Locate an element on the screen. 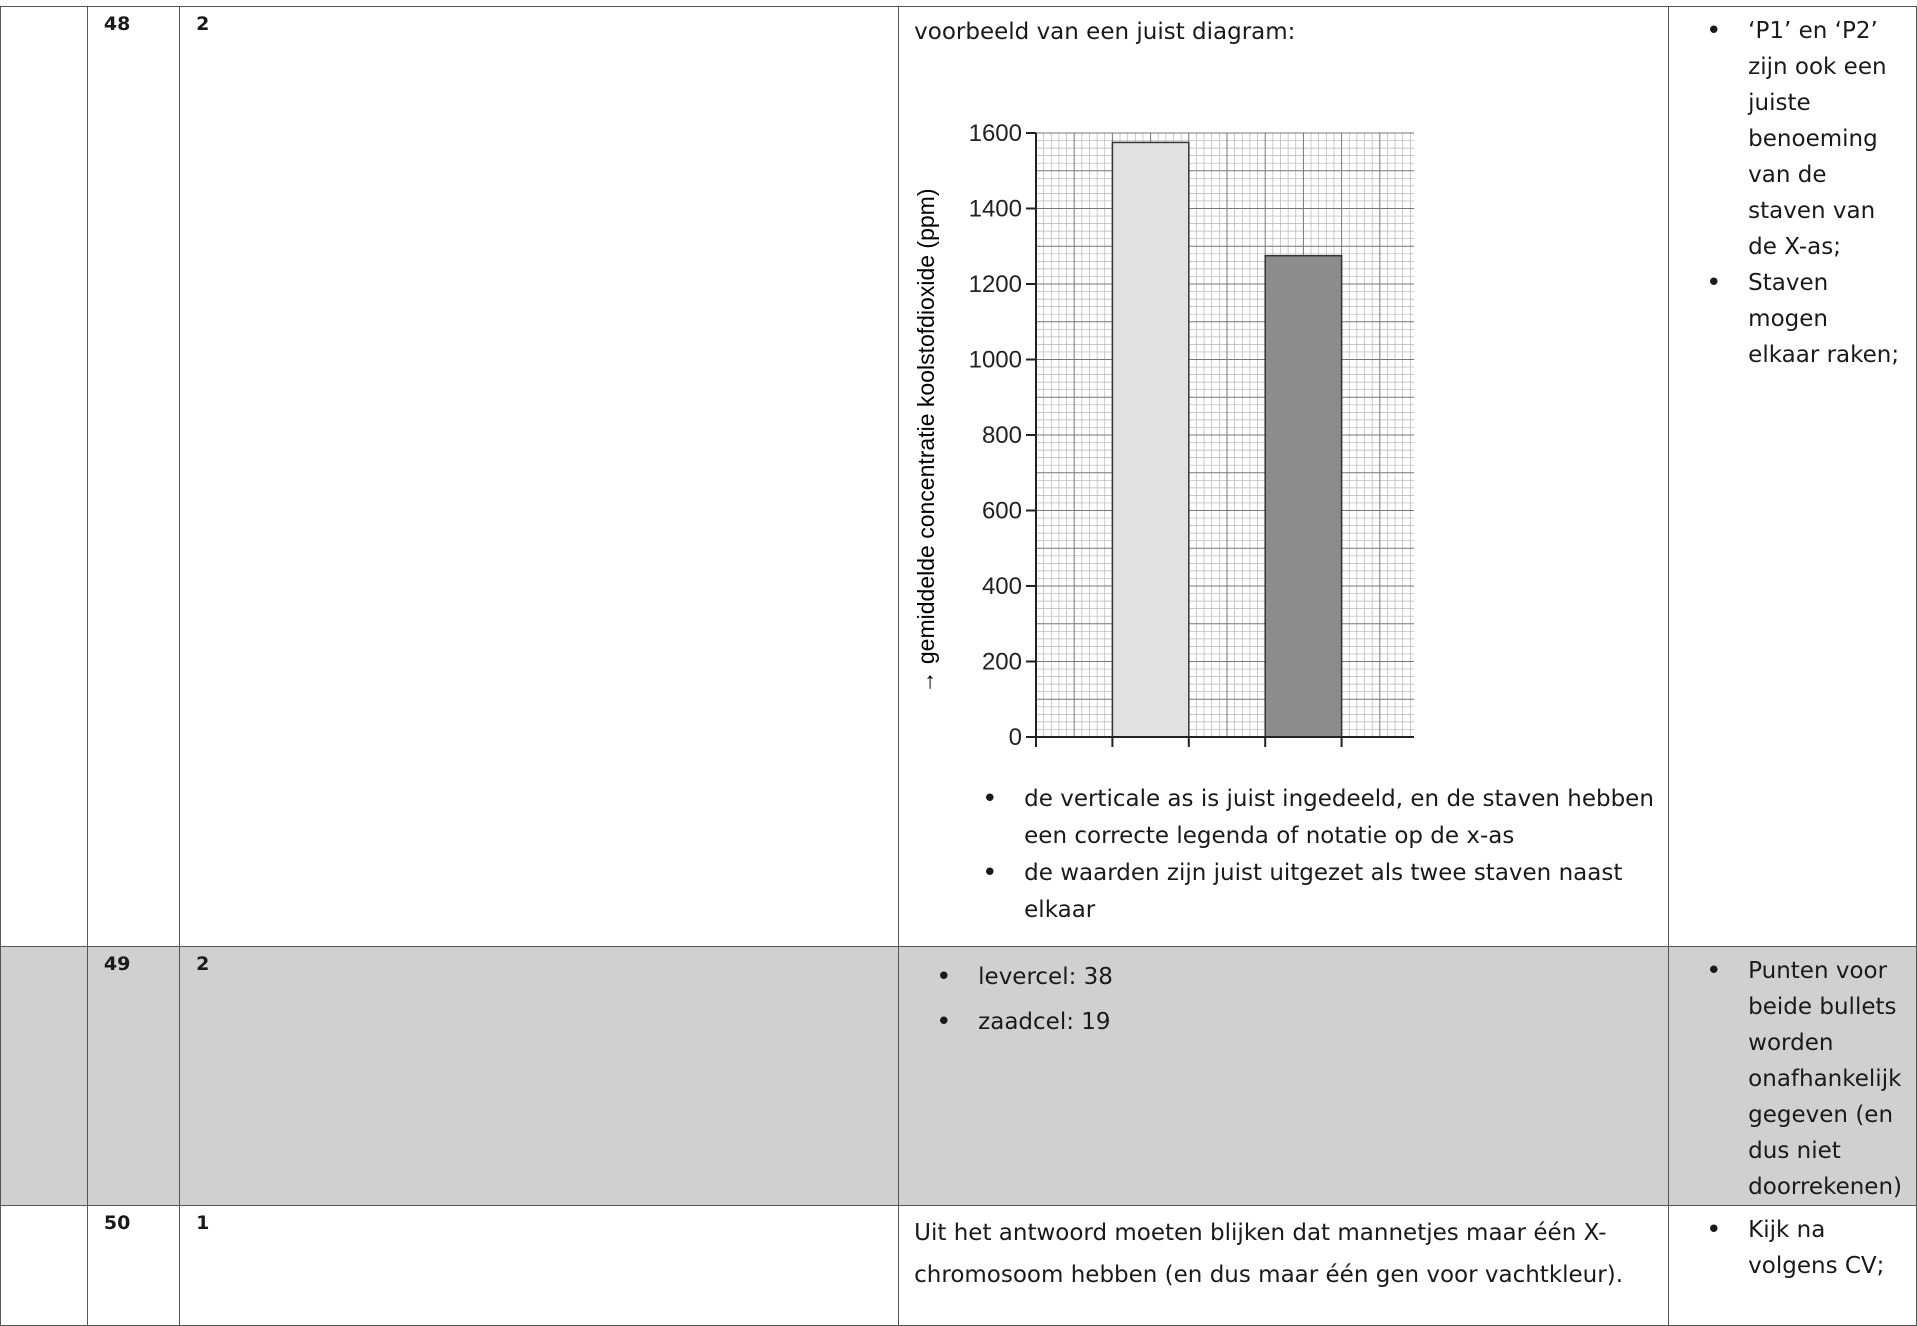 The width and height of the screenshot is (1917, 1326). y-tick-label: 600 is located at coordinates (1002, 511).